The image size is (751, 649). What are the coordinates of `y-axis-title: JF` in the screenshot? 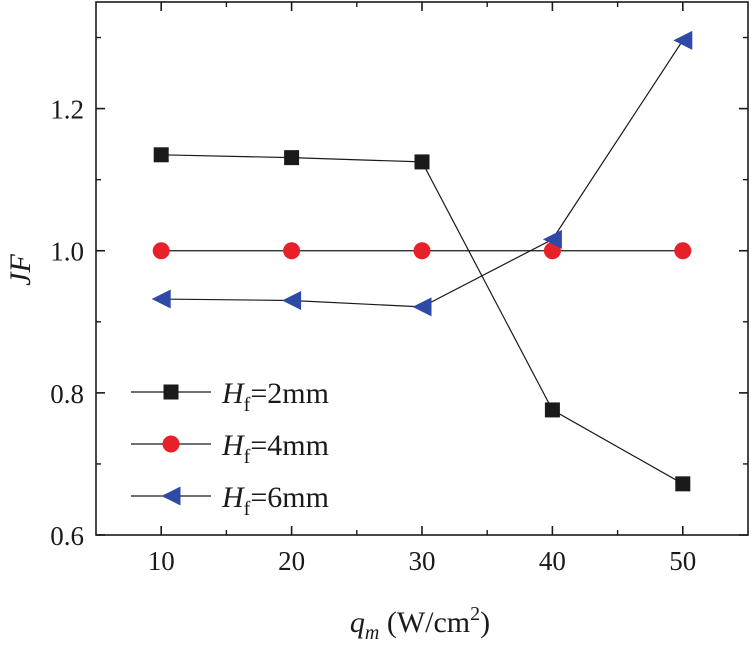 It's located at (20, 270).